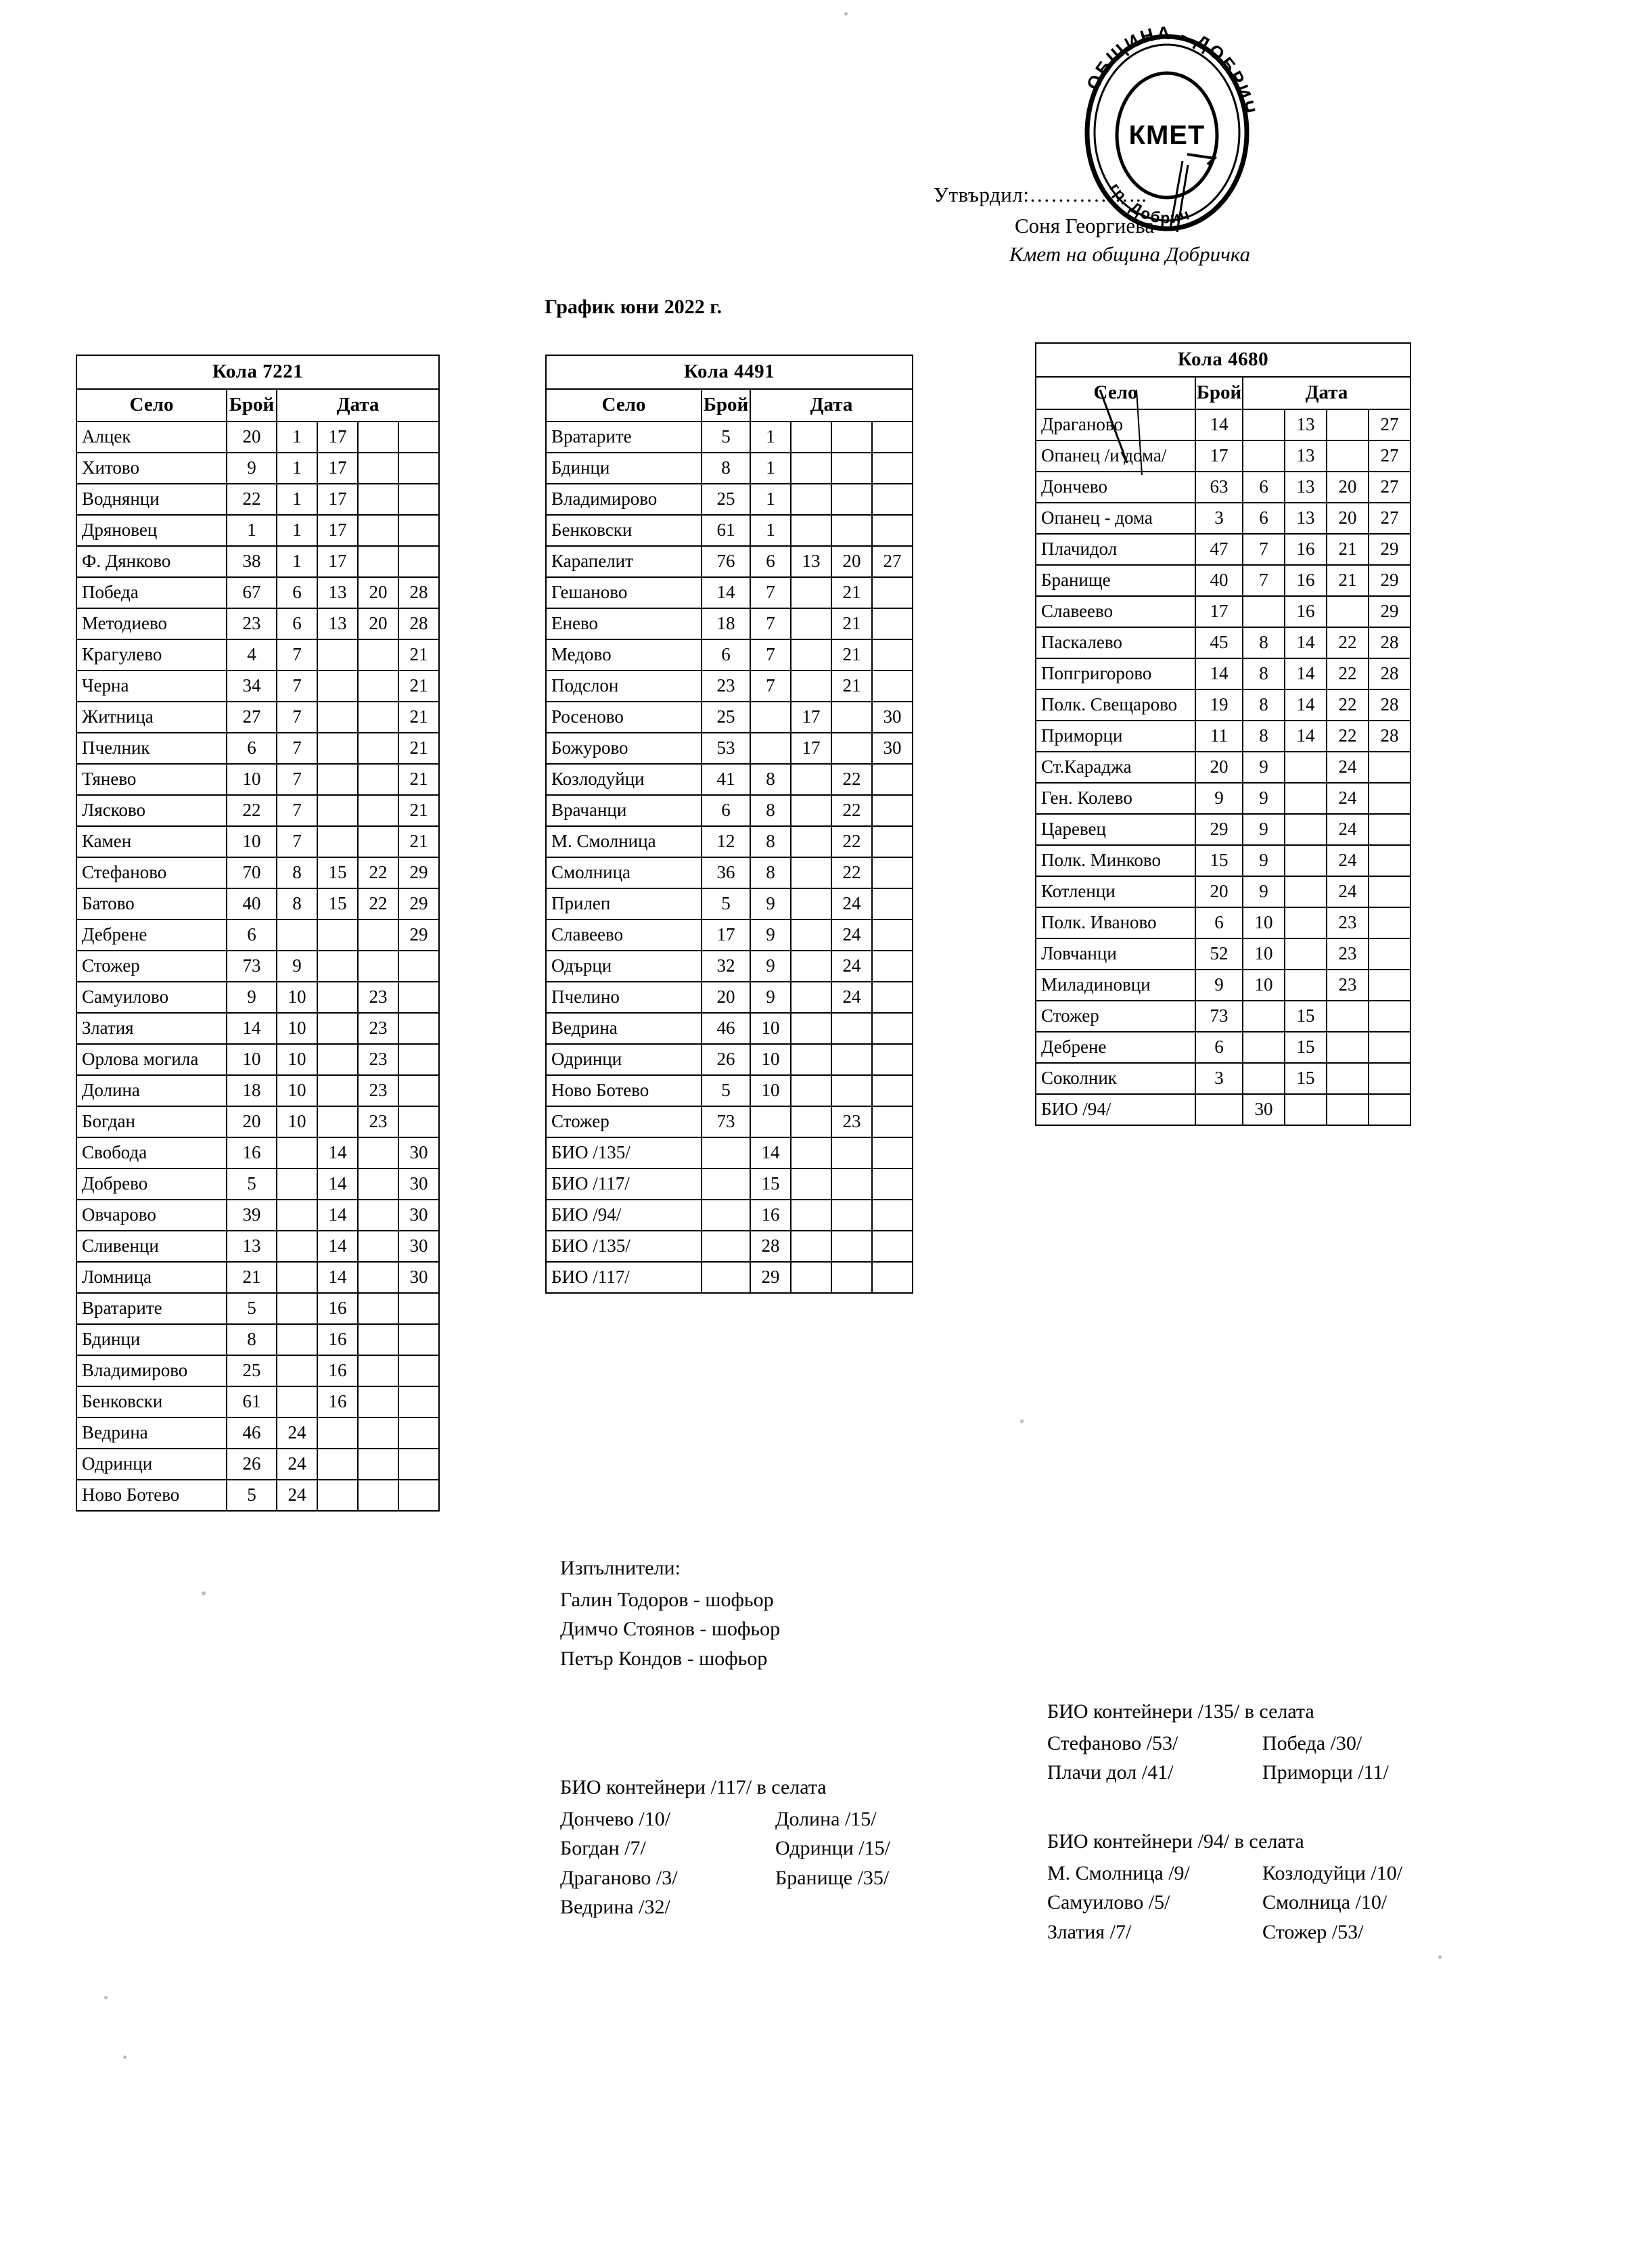  What do you see at coordinates (726, 468) in the screenshot?
I see `cell-count: 8` at bounding box center [726, 468].